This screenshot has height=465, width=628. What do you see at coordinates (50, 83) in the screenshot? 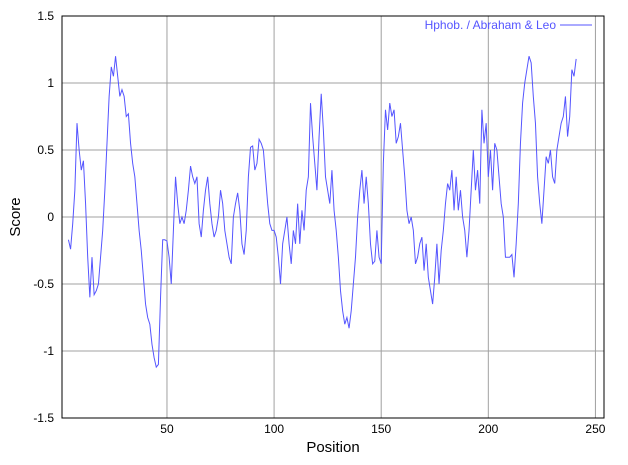
I see `y-tick-label: 1` at bounding box center [50, 83].